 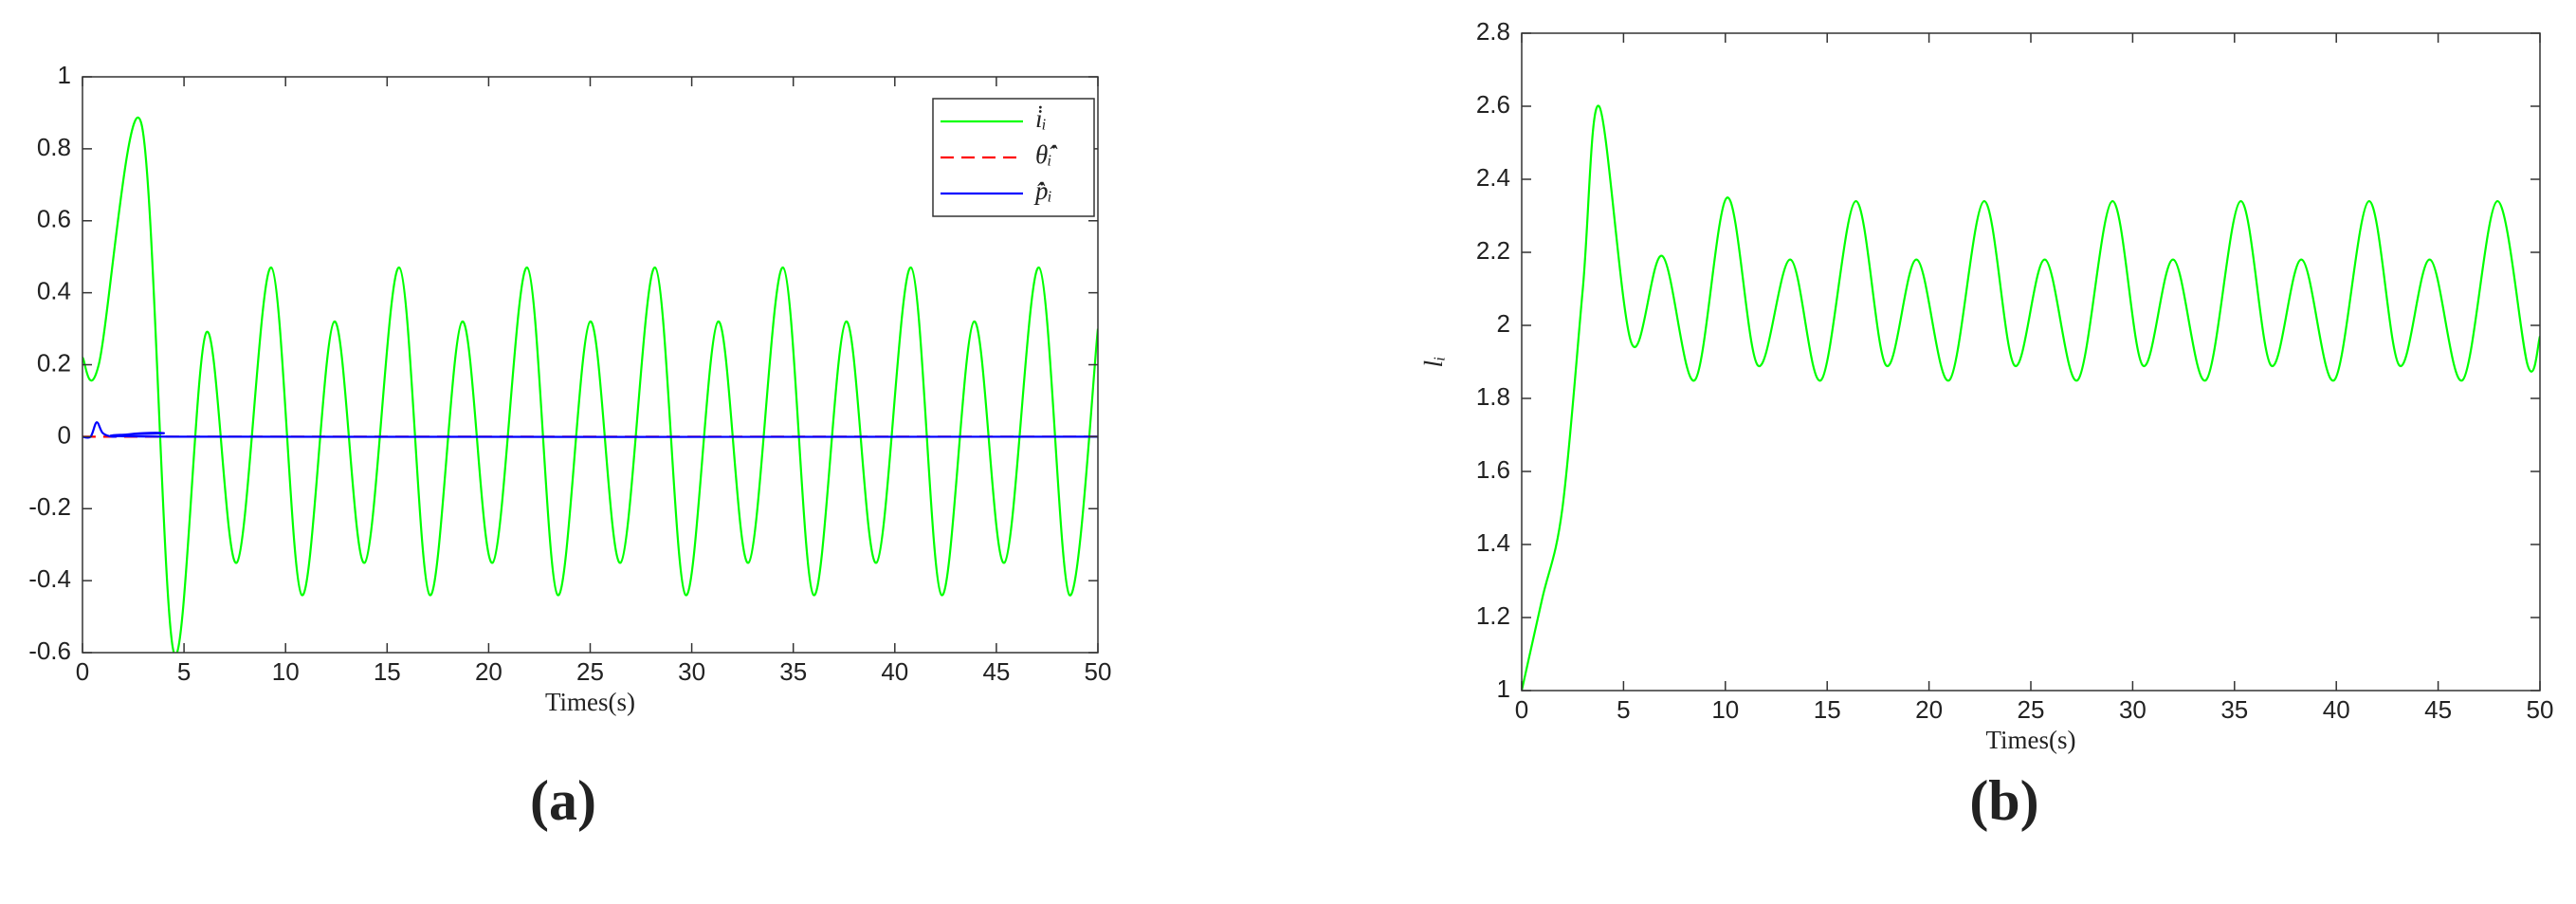 I want to click on y-tick-label: 0.8, so click(x=54, y=147).